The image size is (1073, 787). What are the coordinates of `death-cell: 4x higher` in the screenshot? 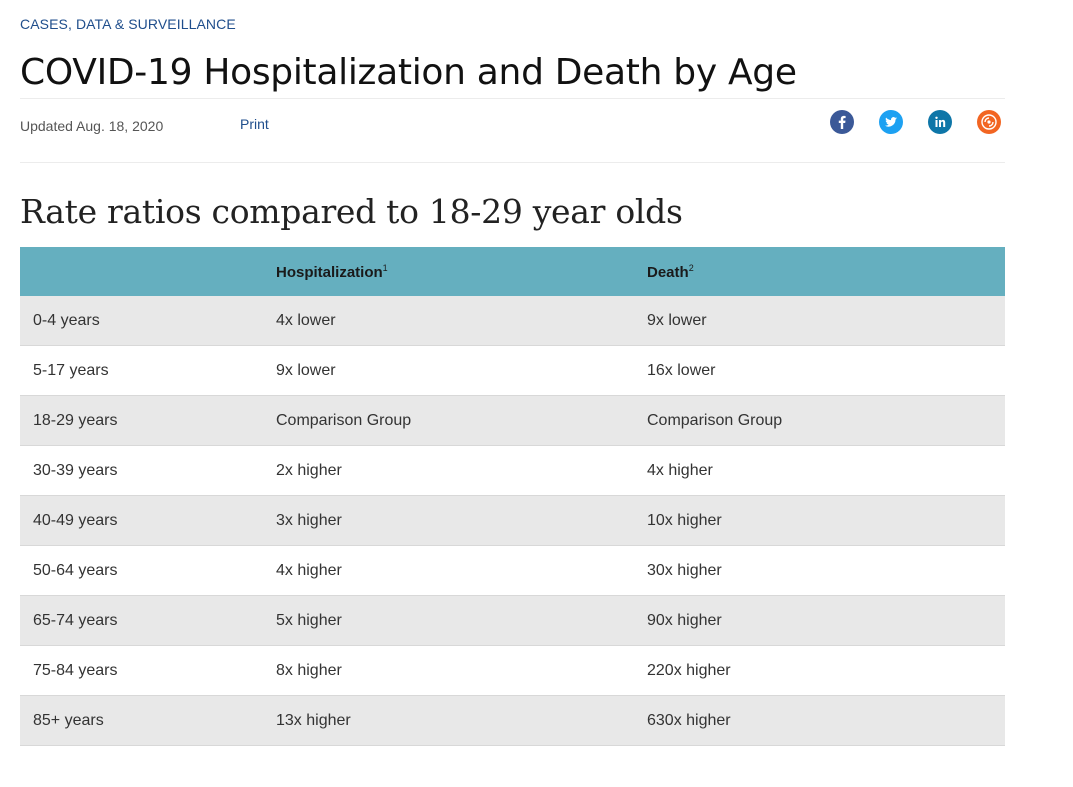 It's located at (680, 470).